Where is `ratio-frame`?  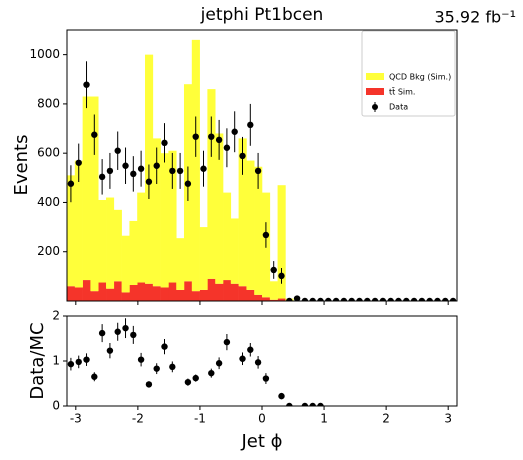
ratio-frame is located at coordinates (262, 361).